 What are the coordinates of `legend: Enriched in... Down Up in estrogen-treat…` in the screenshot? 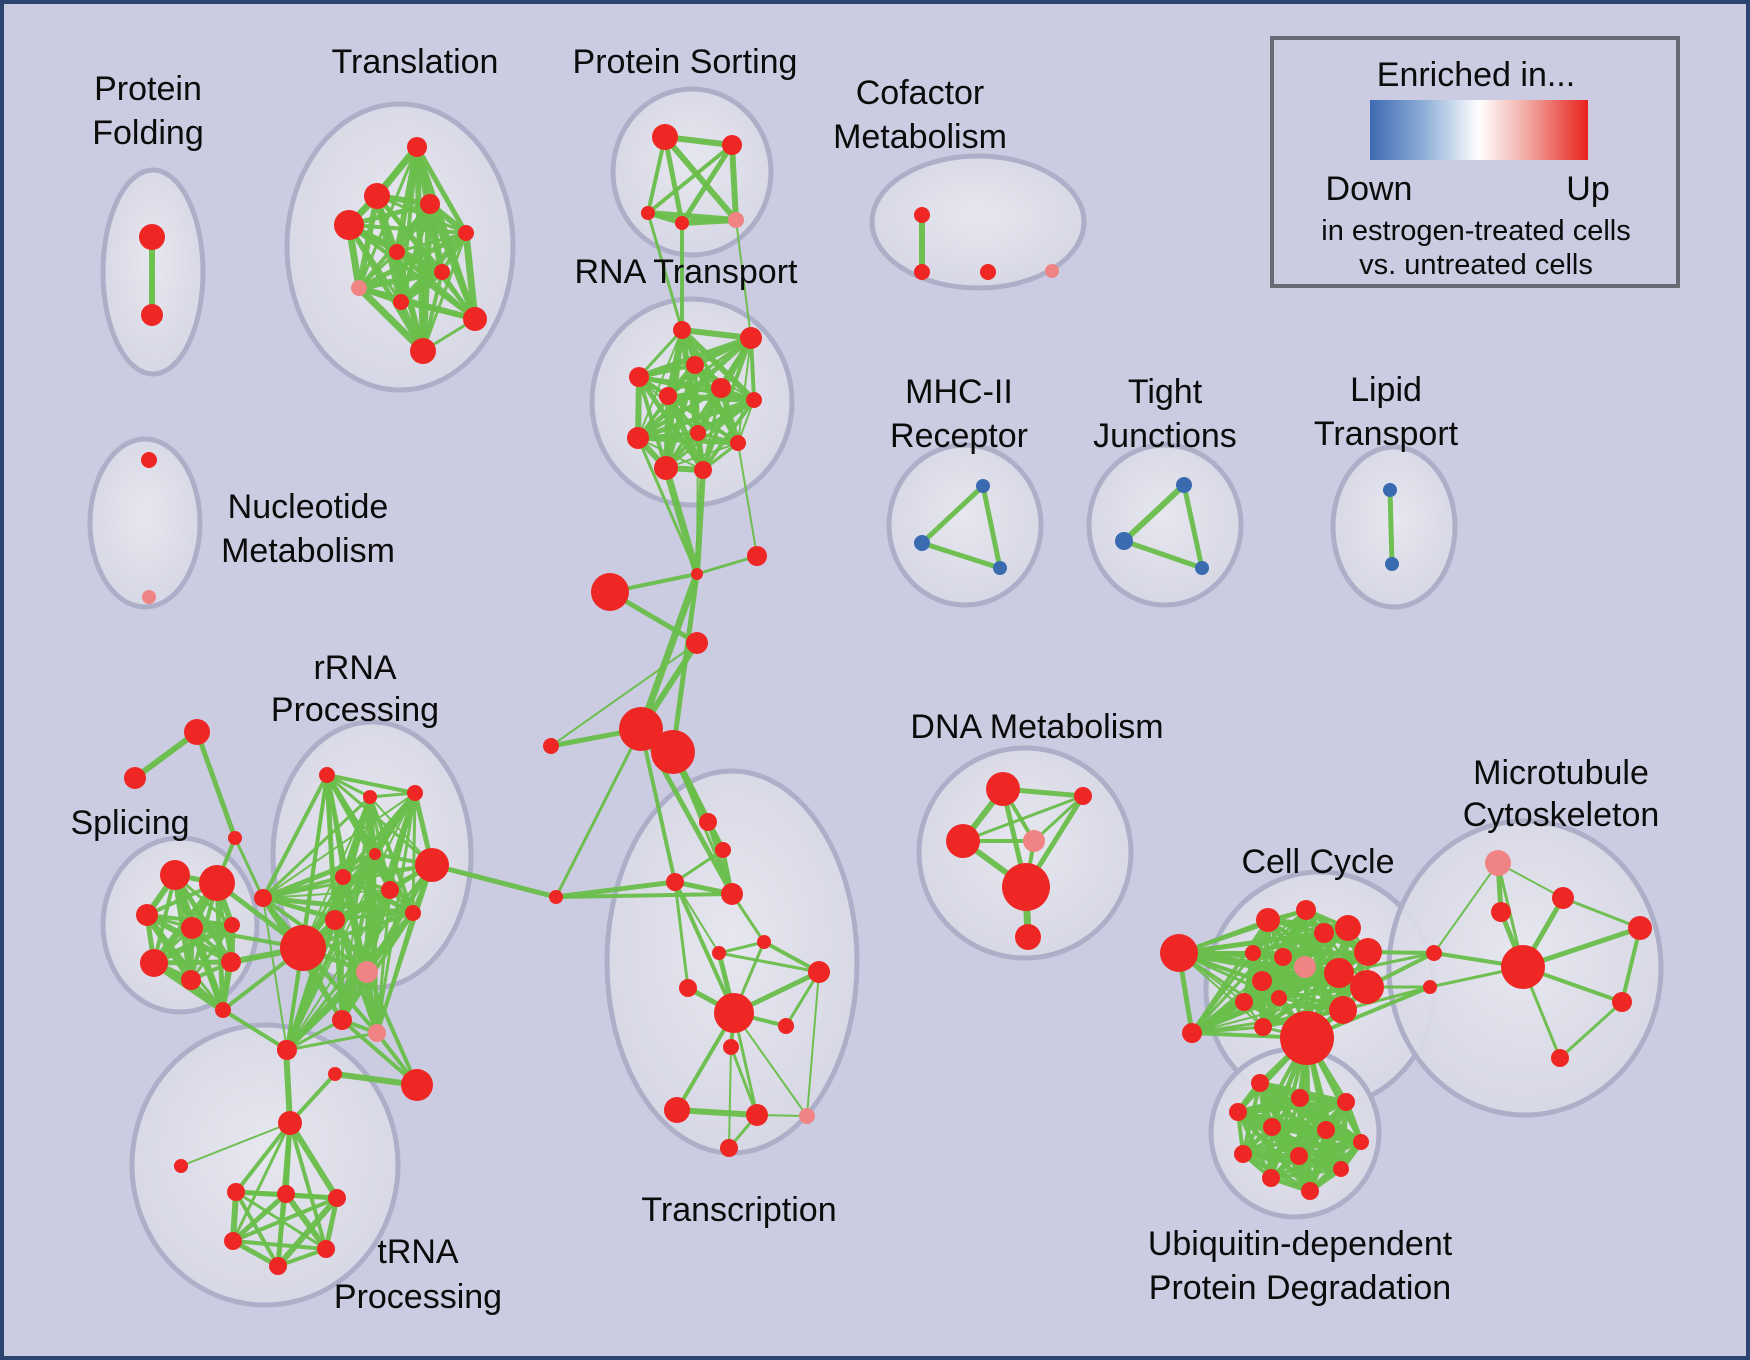 It's located at (1475, 162).